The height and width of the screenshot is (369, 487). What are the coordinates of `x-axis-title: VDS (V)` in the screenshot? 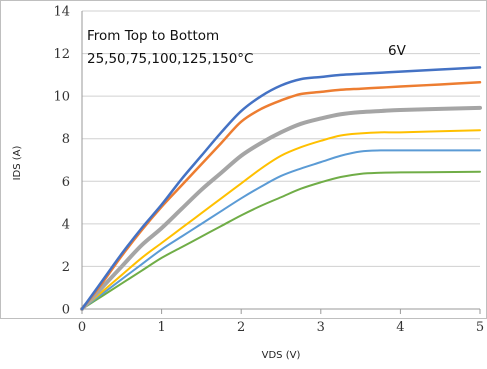 It's located at (281, 355).